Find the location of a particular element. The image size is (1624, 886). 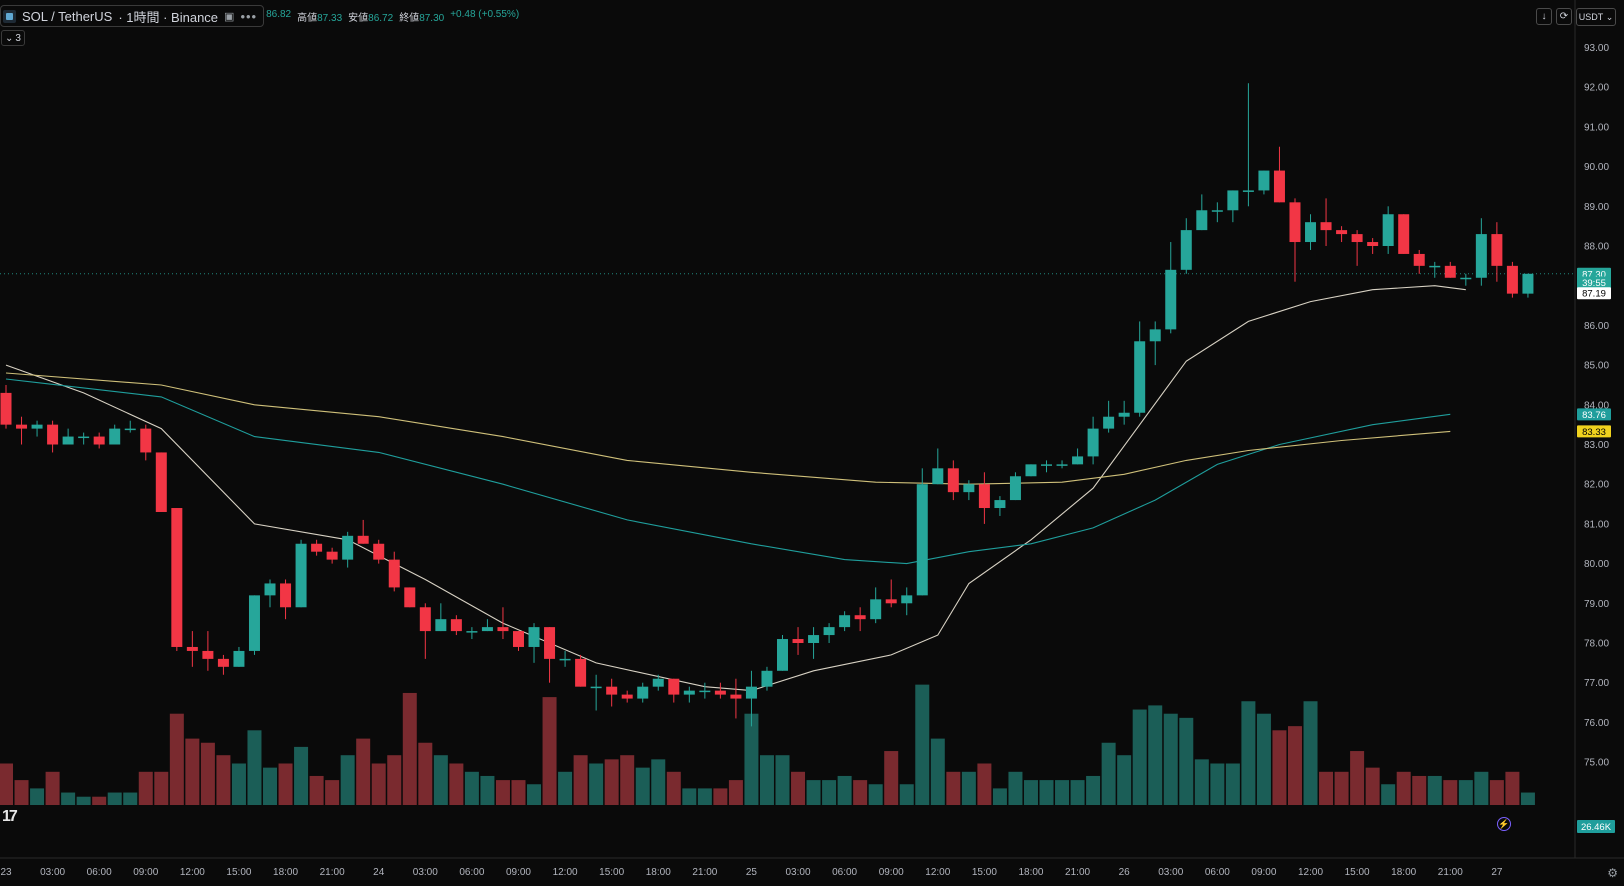

volume-tag-label: 26.46K is located at coordinates (1596, 827).